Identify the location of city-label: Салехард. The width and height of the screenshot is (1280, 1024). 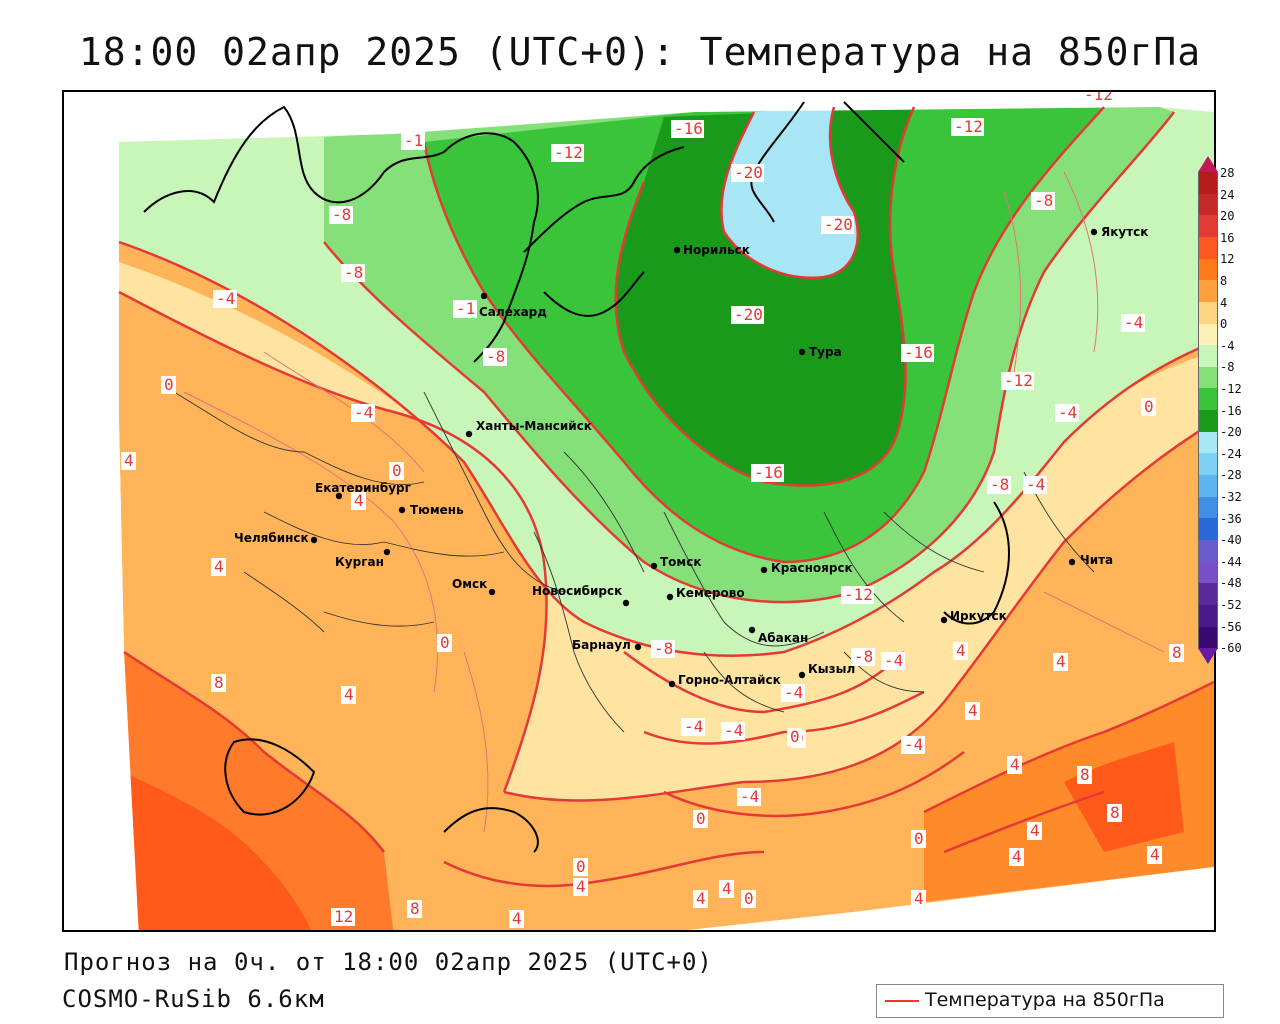
(513, 312).